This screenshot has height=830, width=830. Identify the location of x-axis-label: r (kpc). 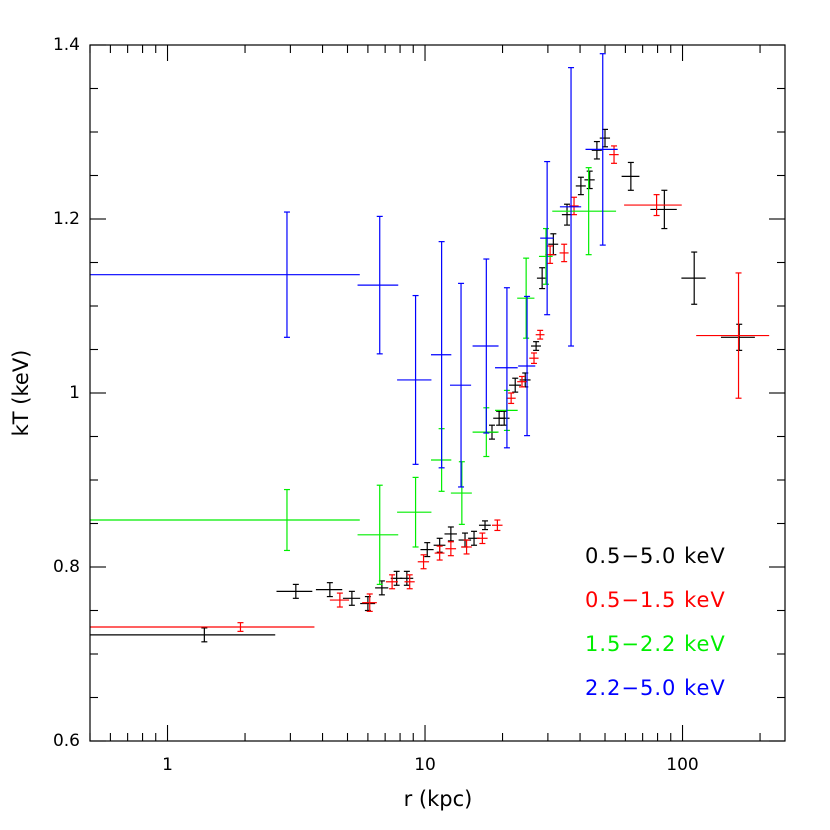
(438, 799).